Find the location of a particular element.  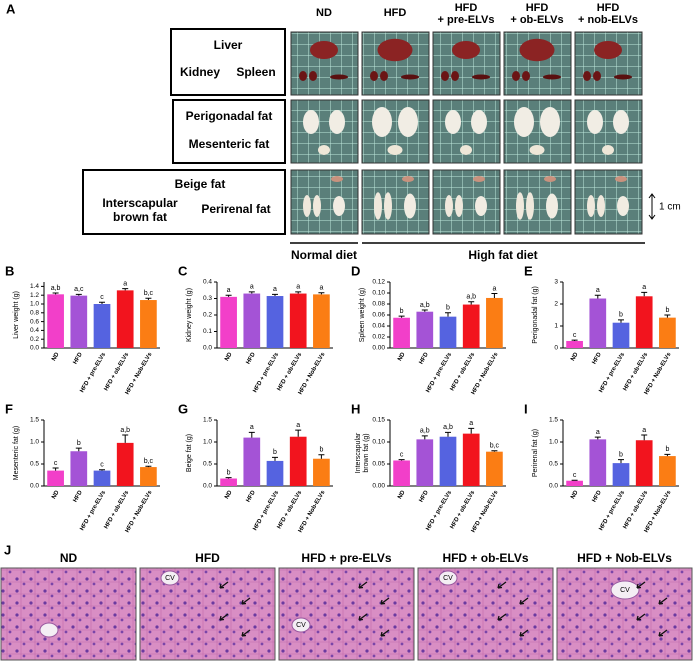

y-tick-label: 0.12 is located at coordinates (378, 282).